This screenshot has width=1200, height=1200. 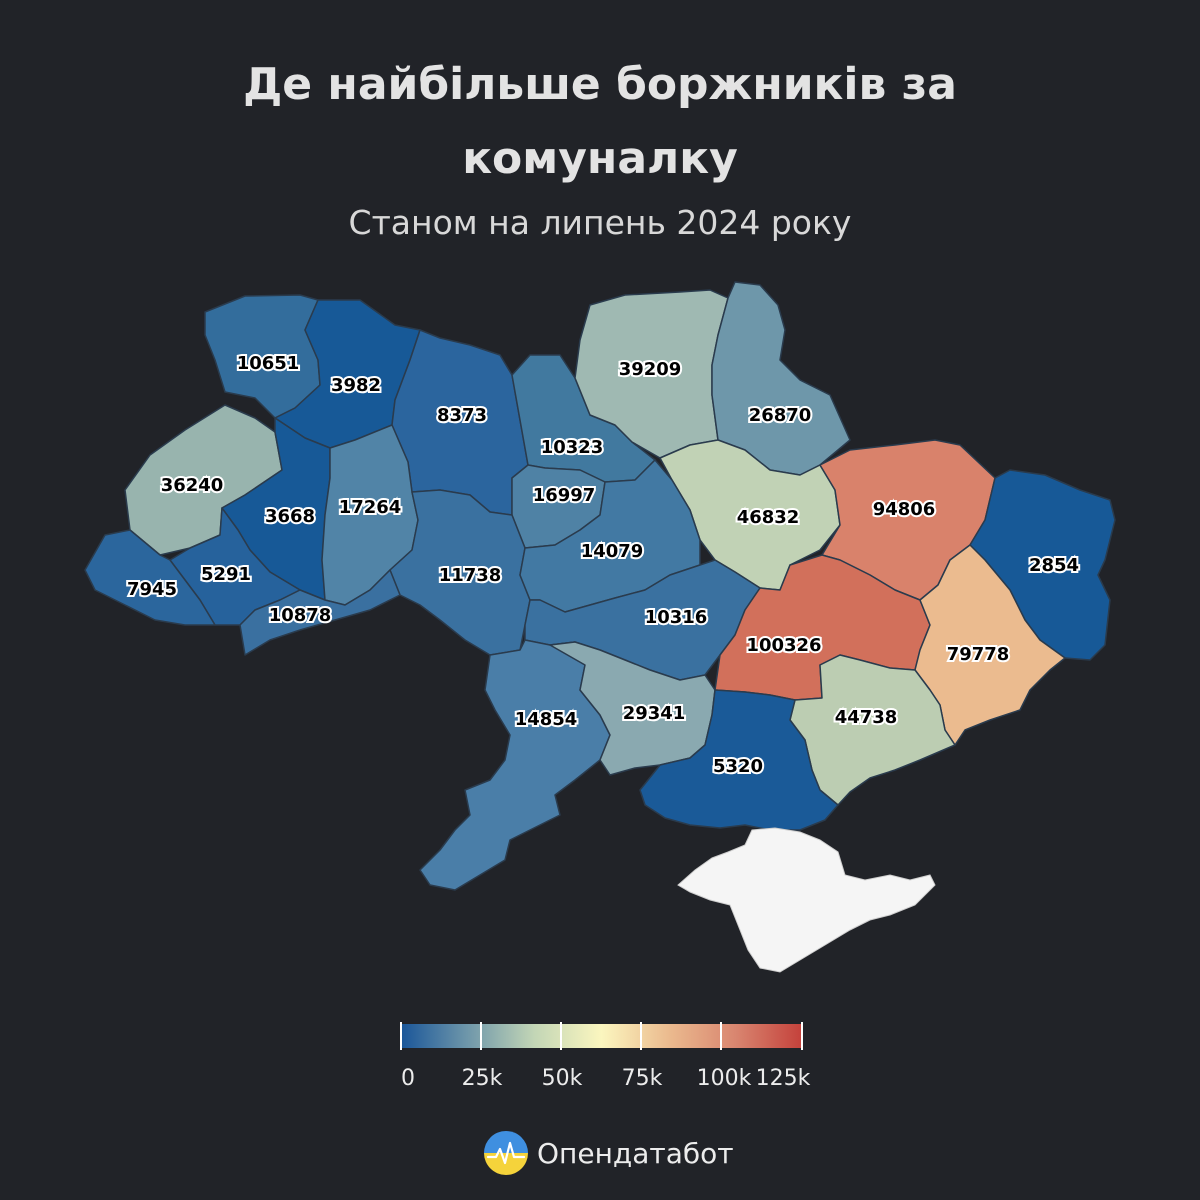 What do you see at coordinates (572, 447) in the screenshot?
I see `value-label-chernihiv: 10323` at bounding box center [572, 447].